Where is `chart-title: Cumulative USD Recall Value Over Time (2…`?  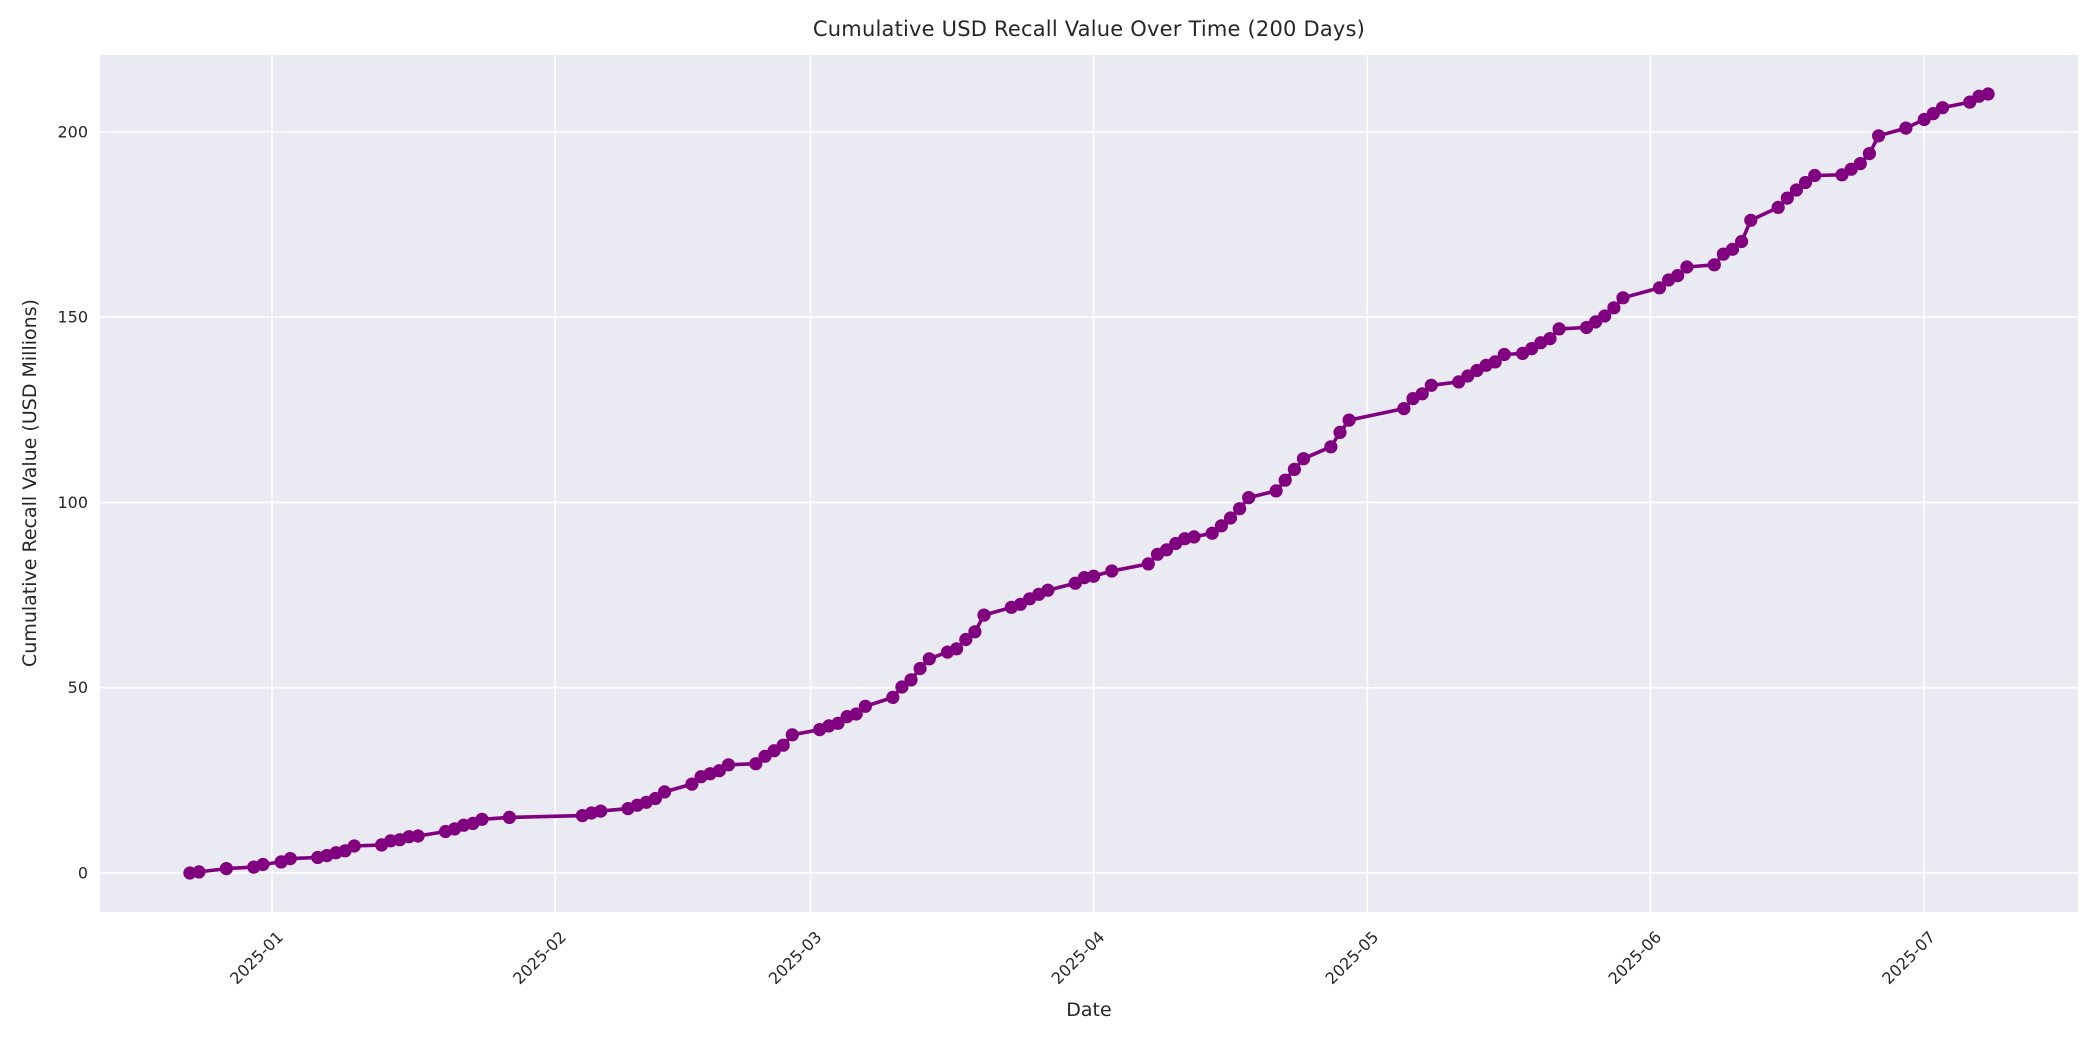 chart-title: Cumulative USD Recall Value Over Time (2… is located at coordinates (1089, 29).